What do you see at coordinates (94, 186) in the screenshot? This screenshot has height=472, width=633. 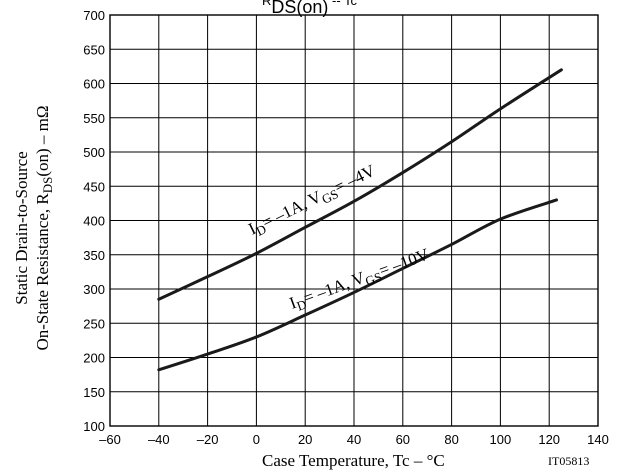 I see `y-tick-label: 450` at bounding box center [94, 186].